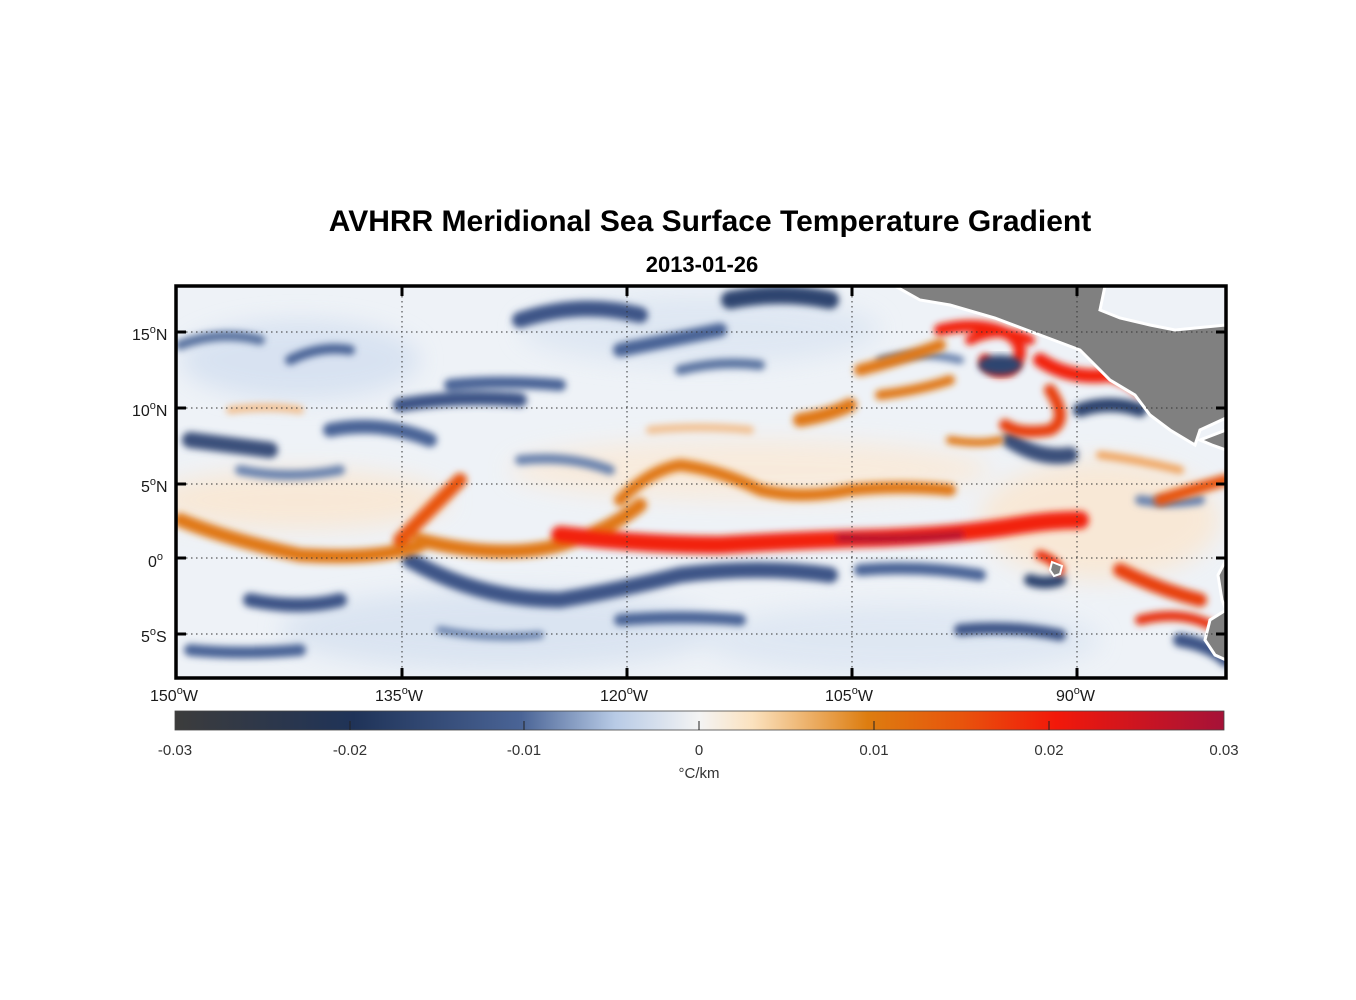 The image size is (1356, 1000). Describe the element at coordinates (174, 695) in the screenshot. I see `lon-label-150w: 150oW` at that location.